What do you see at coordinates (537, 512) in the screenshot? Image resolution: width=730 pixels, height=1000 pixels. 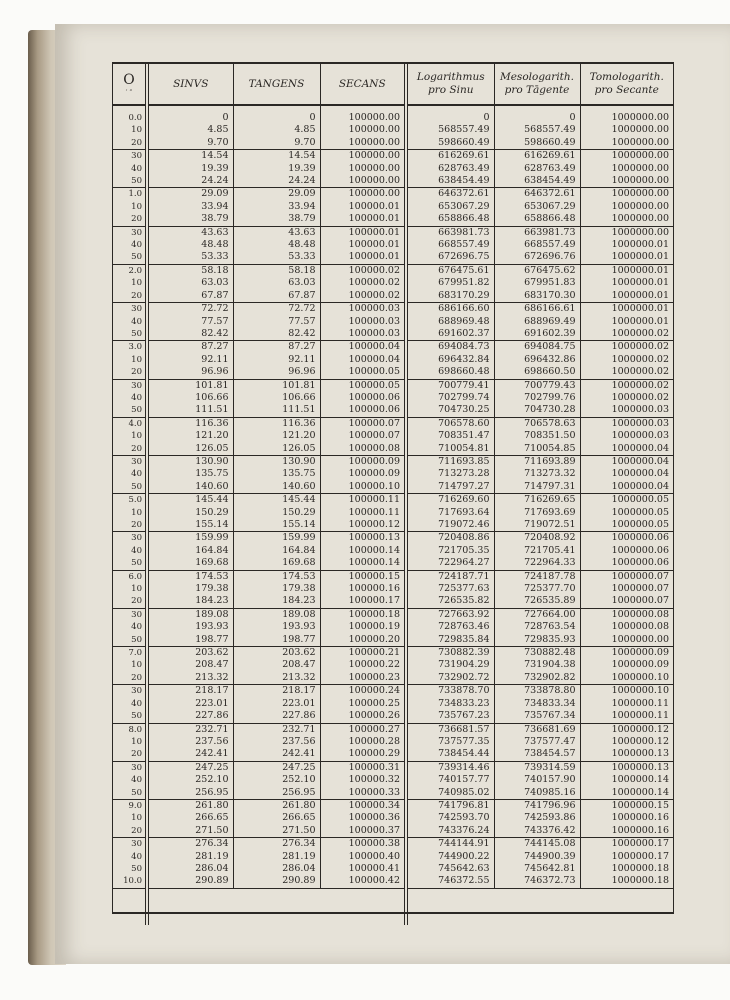 I see `cell-mesologarith-pro-tagente: 717693.69` at bounding box center [537, 512].